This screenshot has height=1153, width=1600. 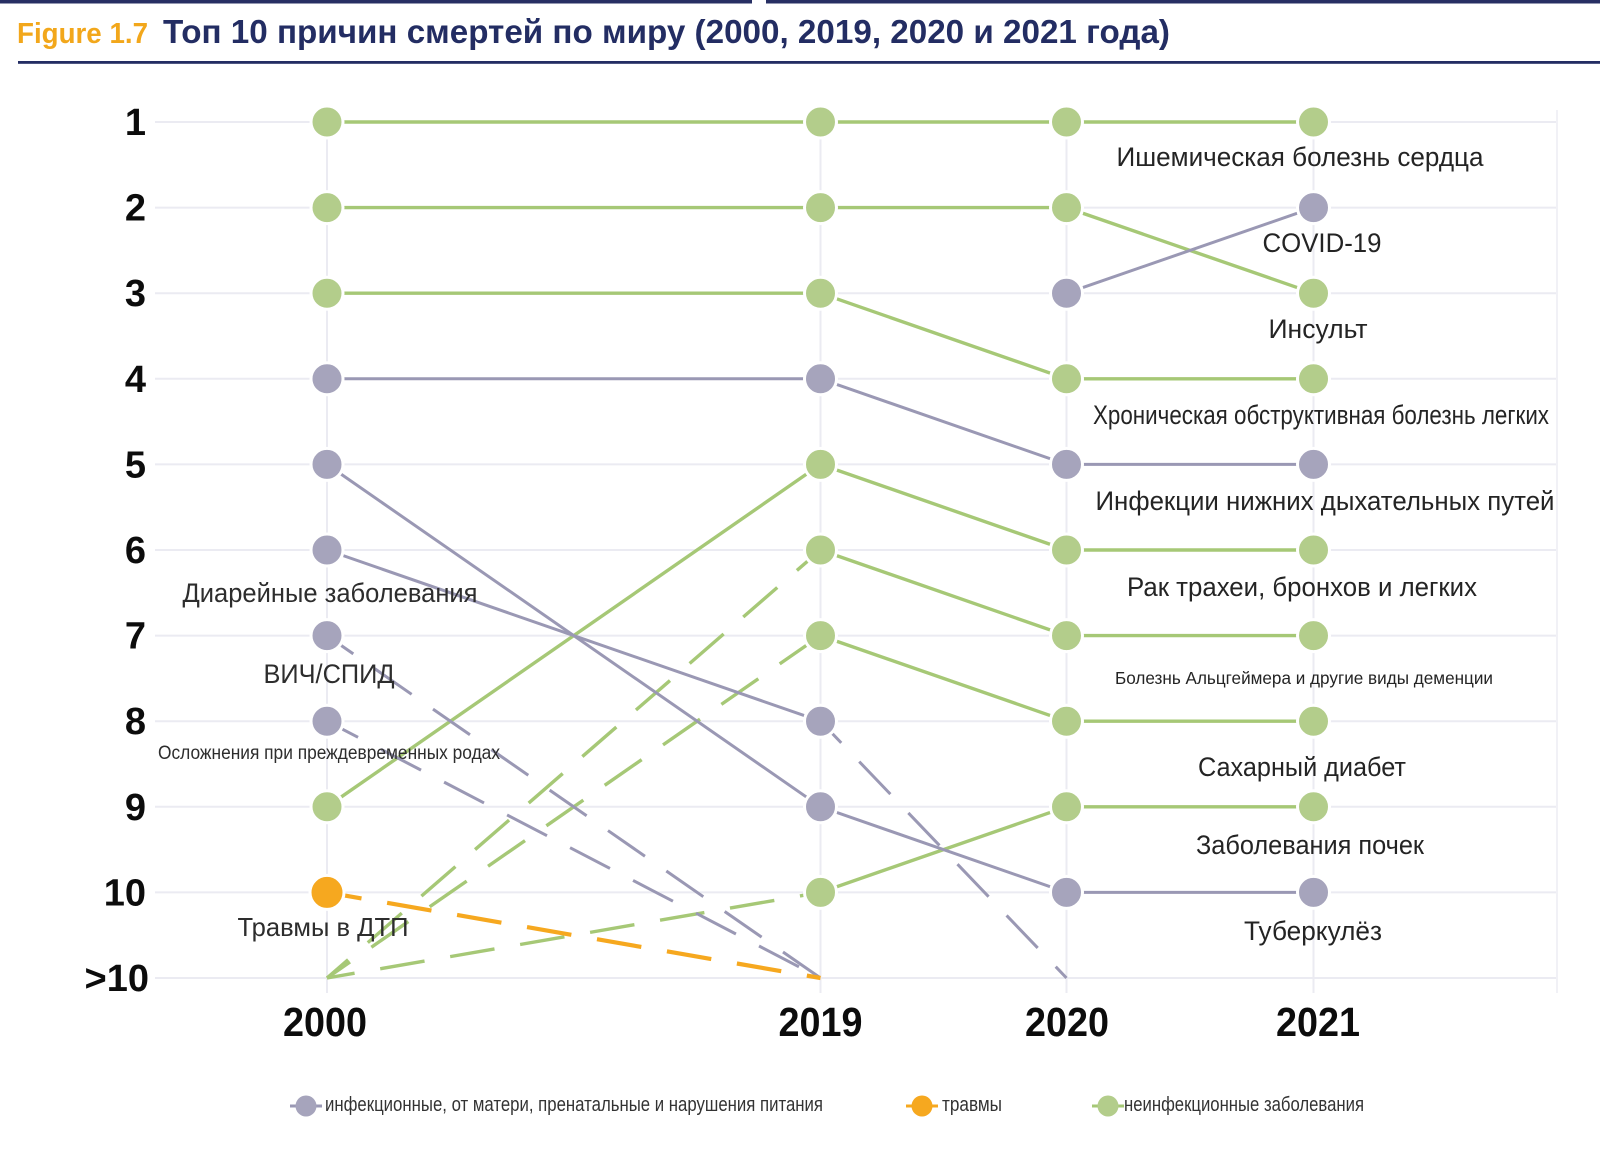 What do you see at coordinates (135, 123) in the screenshot?
I see `svg-text: 1` at bounding box center [135, 123].